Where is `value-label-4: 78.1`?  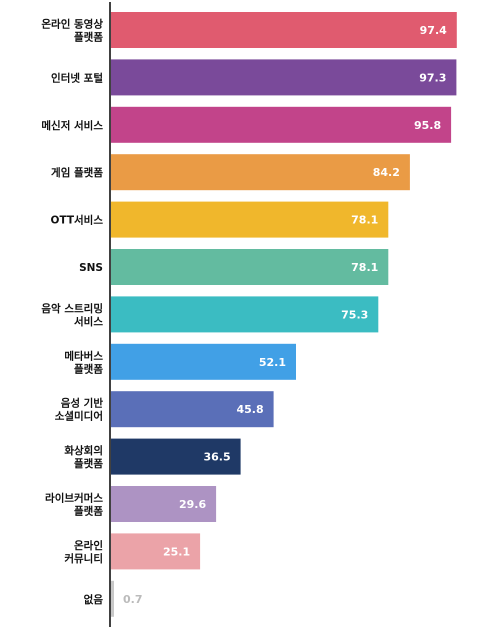
value-label-4: 78.1 is located at coordinates (364, 220).